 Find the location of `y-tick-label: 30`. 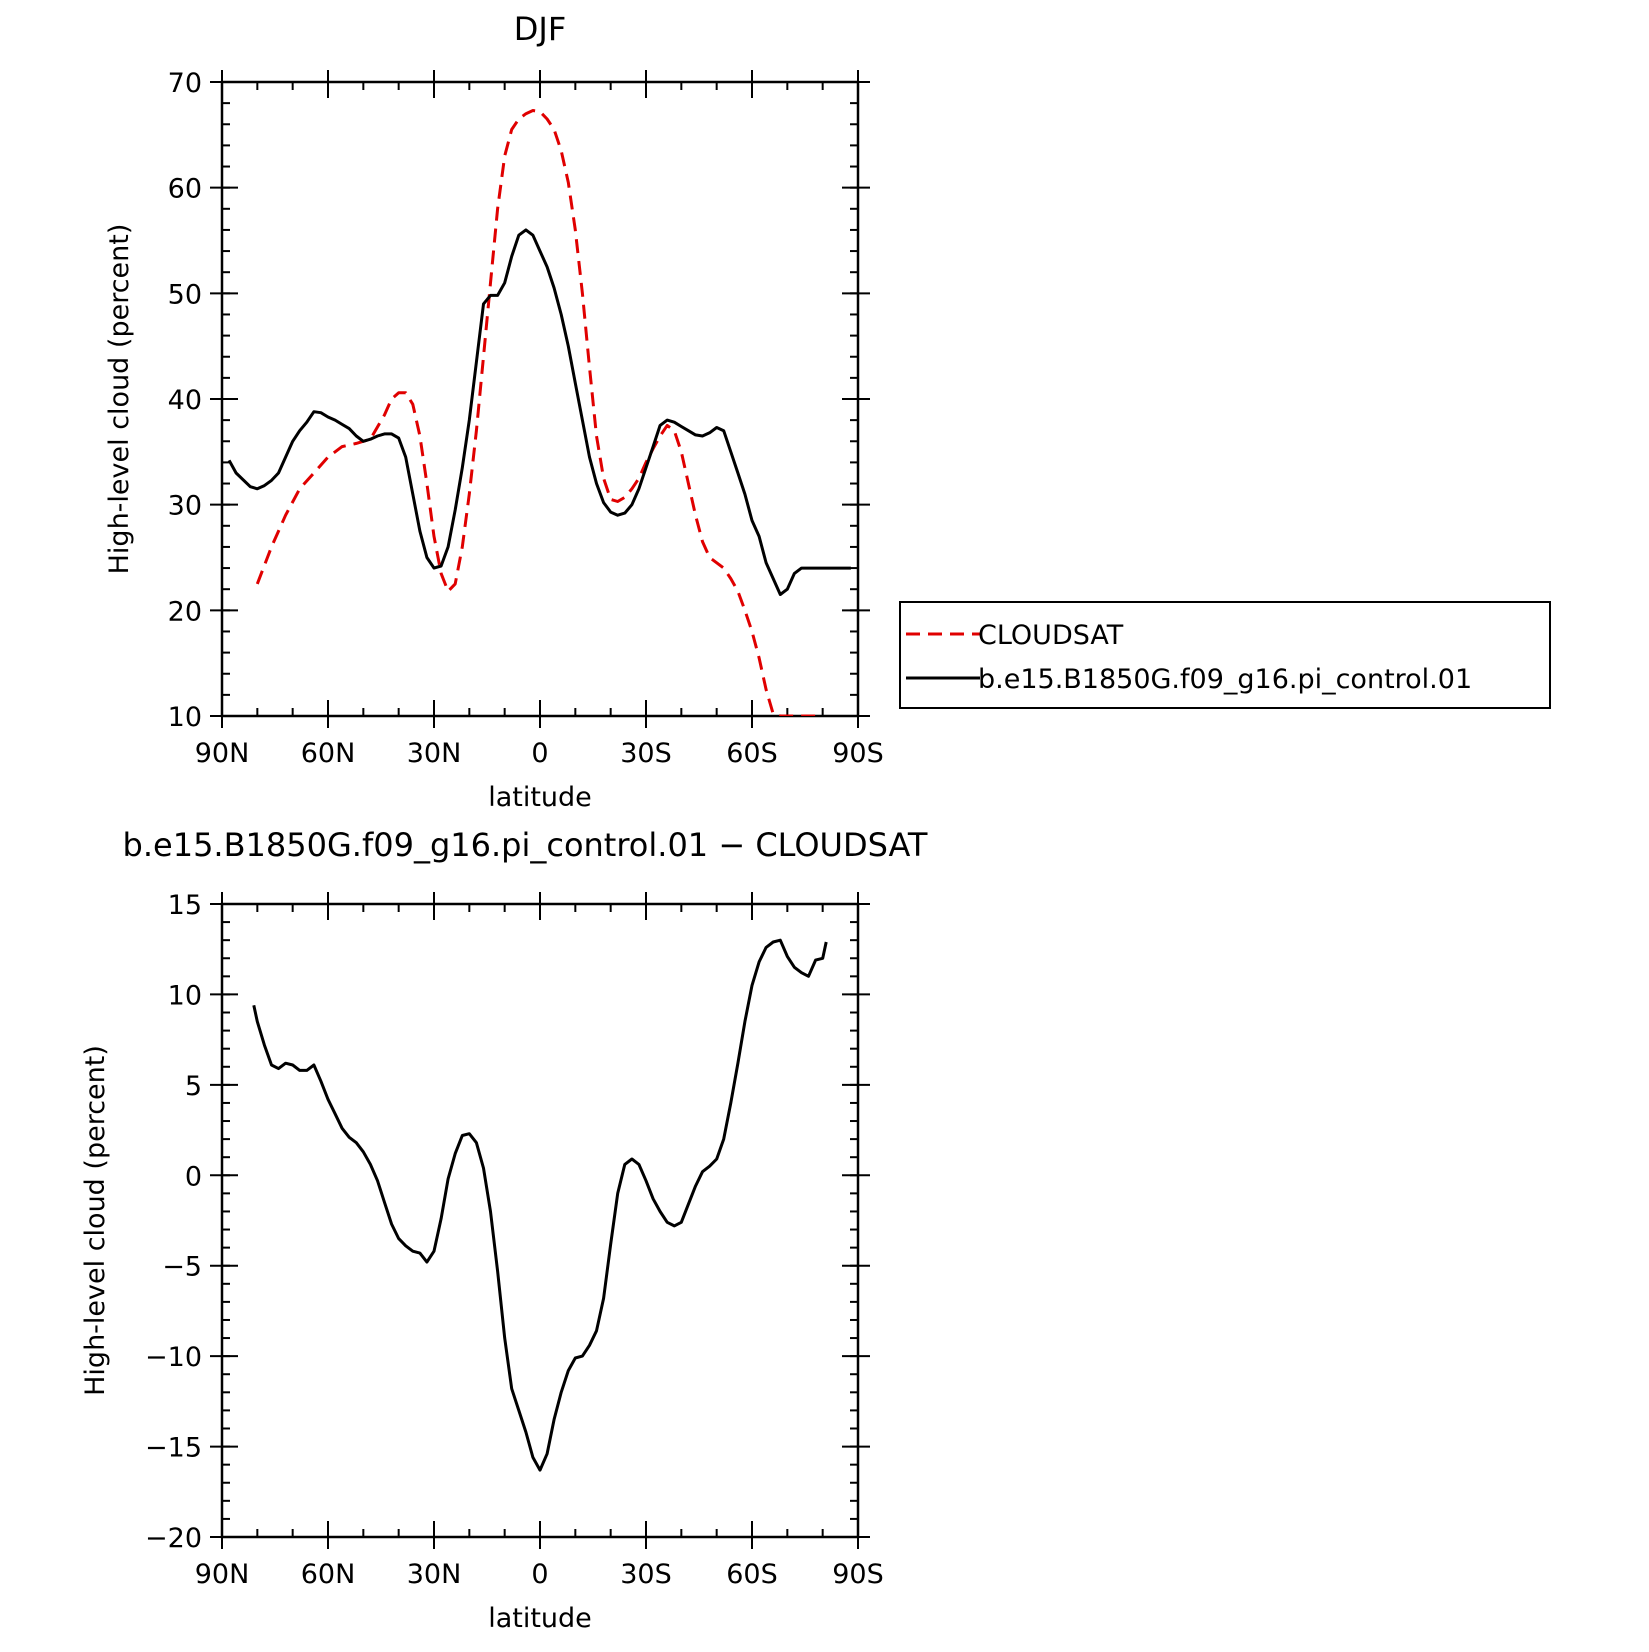

y-tick-label: 30 is located at coordinates (185, 506).